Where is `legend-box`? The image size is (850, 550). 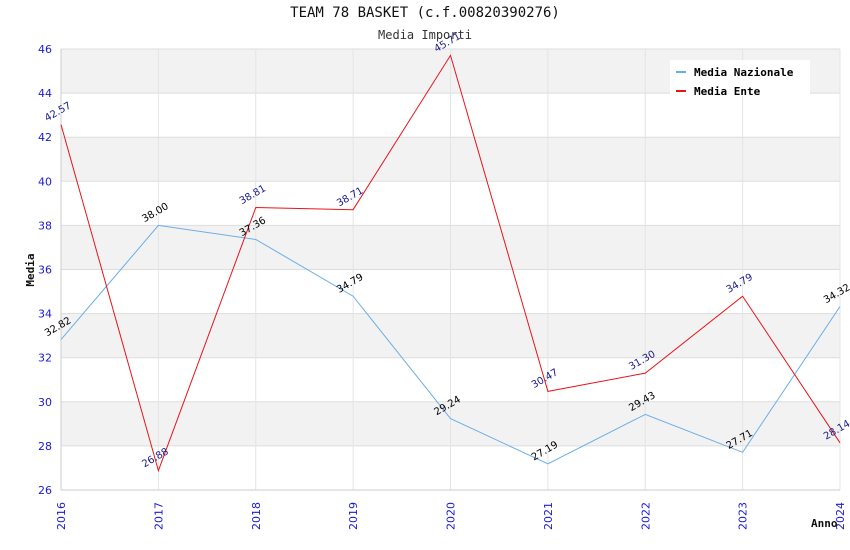 legend-box is located at coordinates (740, 78).